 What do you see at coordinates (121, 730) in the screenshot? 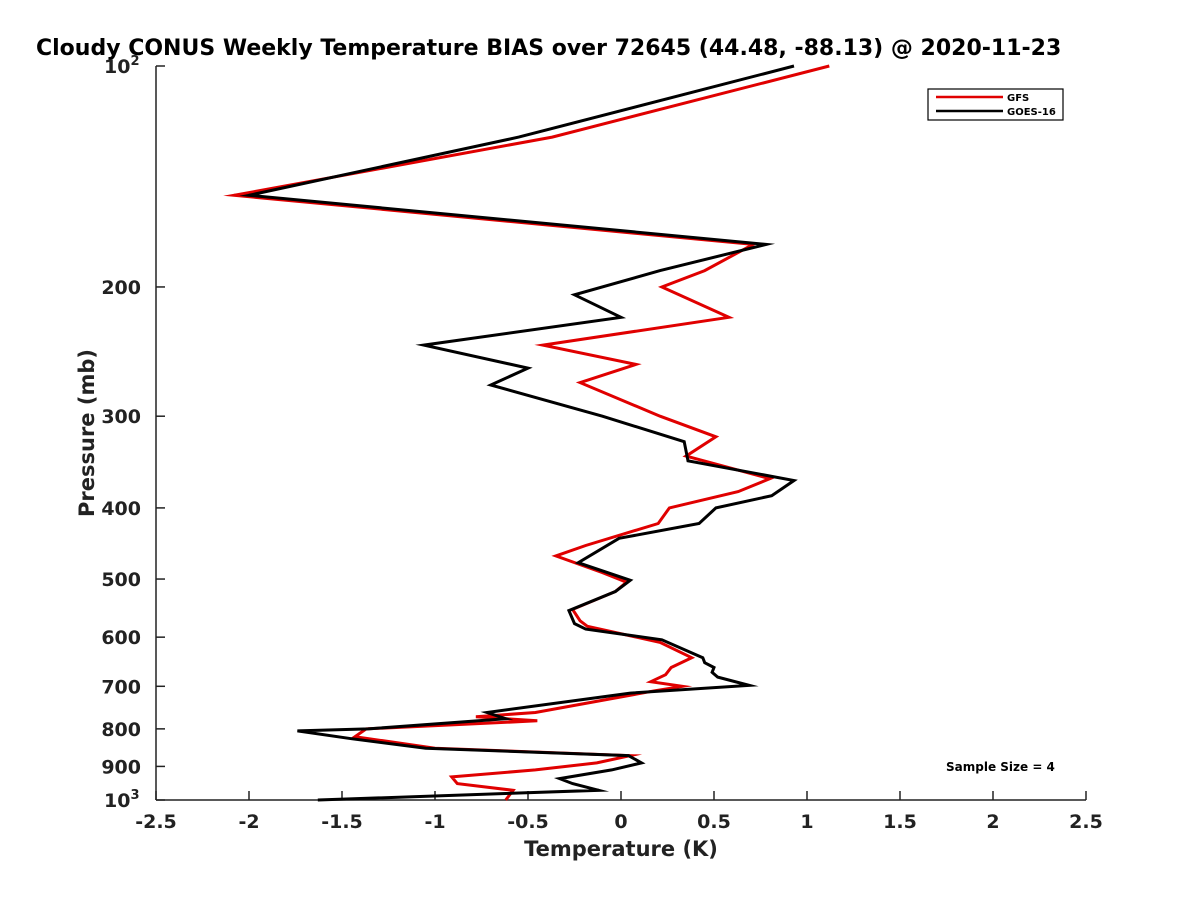
I see `y-tick-label: 800` at bounding box center [121, 730].